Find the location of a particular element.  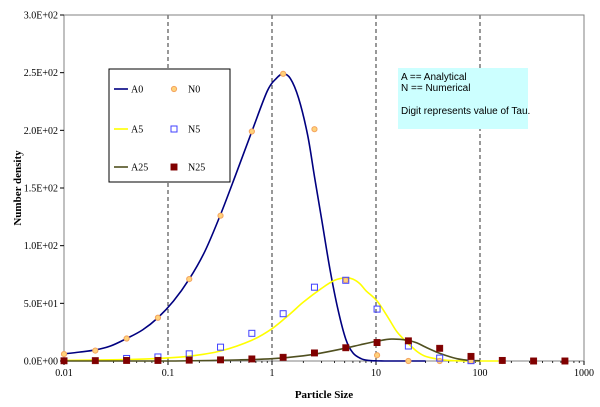

annotation-line-3: Digit represents value of Tau. is located at coordinates (466, 111).